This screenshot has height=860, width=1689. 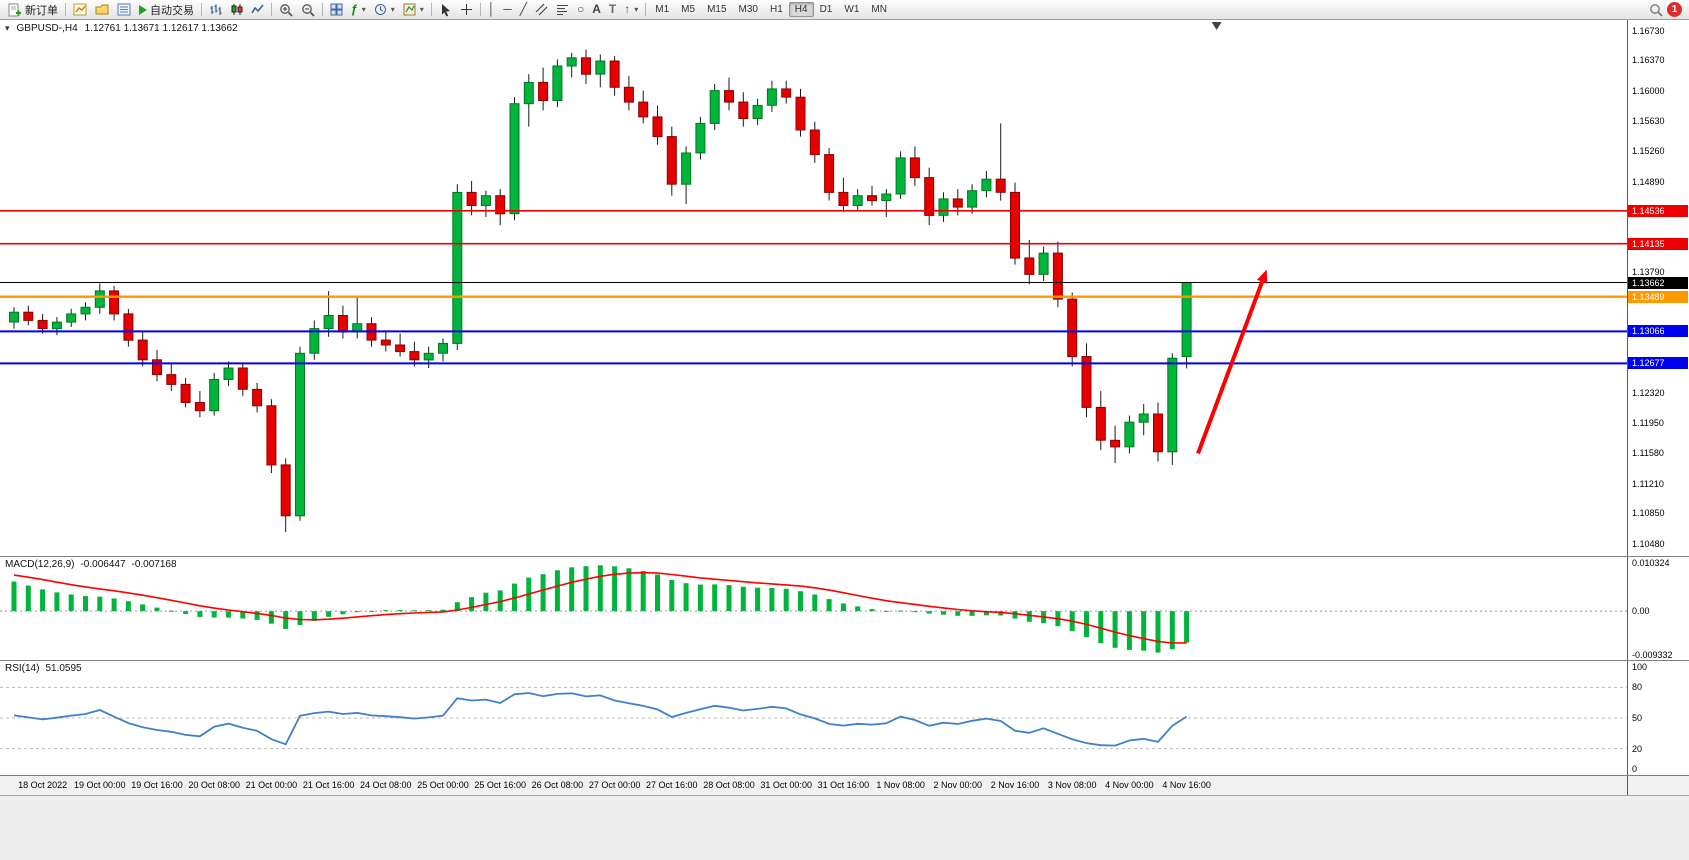 What do you see at coordinates (662, 9) in the screenshot?
I see `timeframe-button-M1: M1` at bounding box center [662, 9].